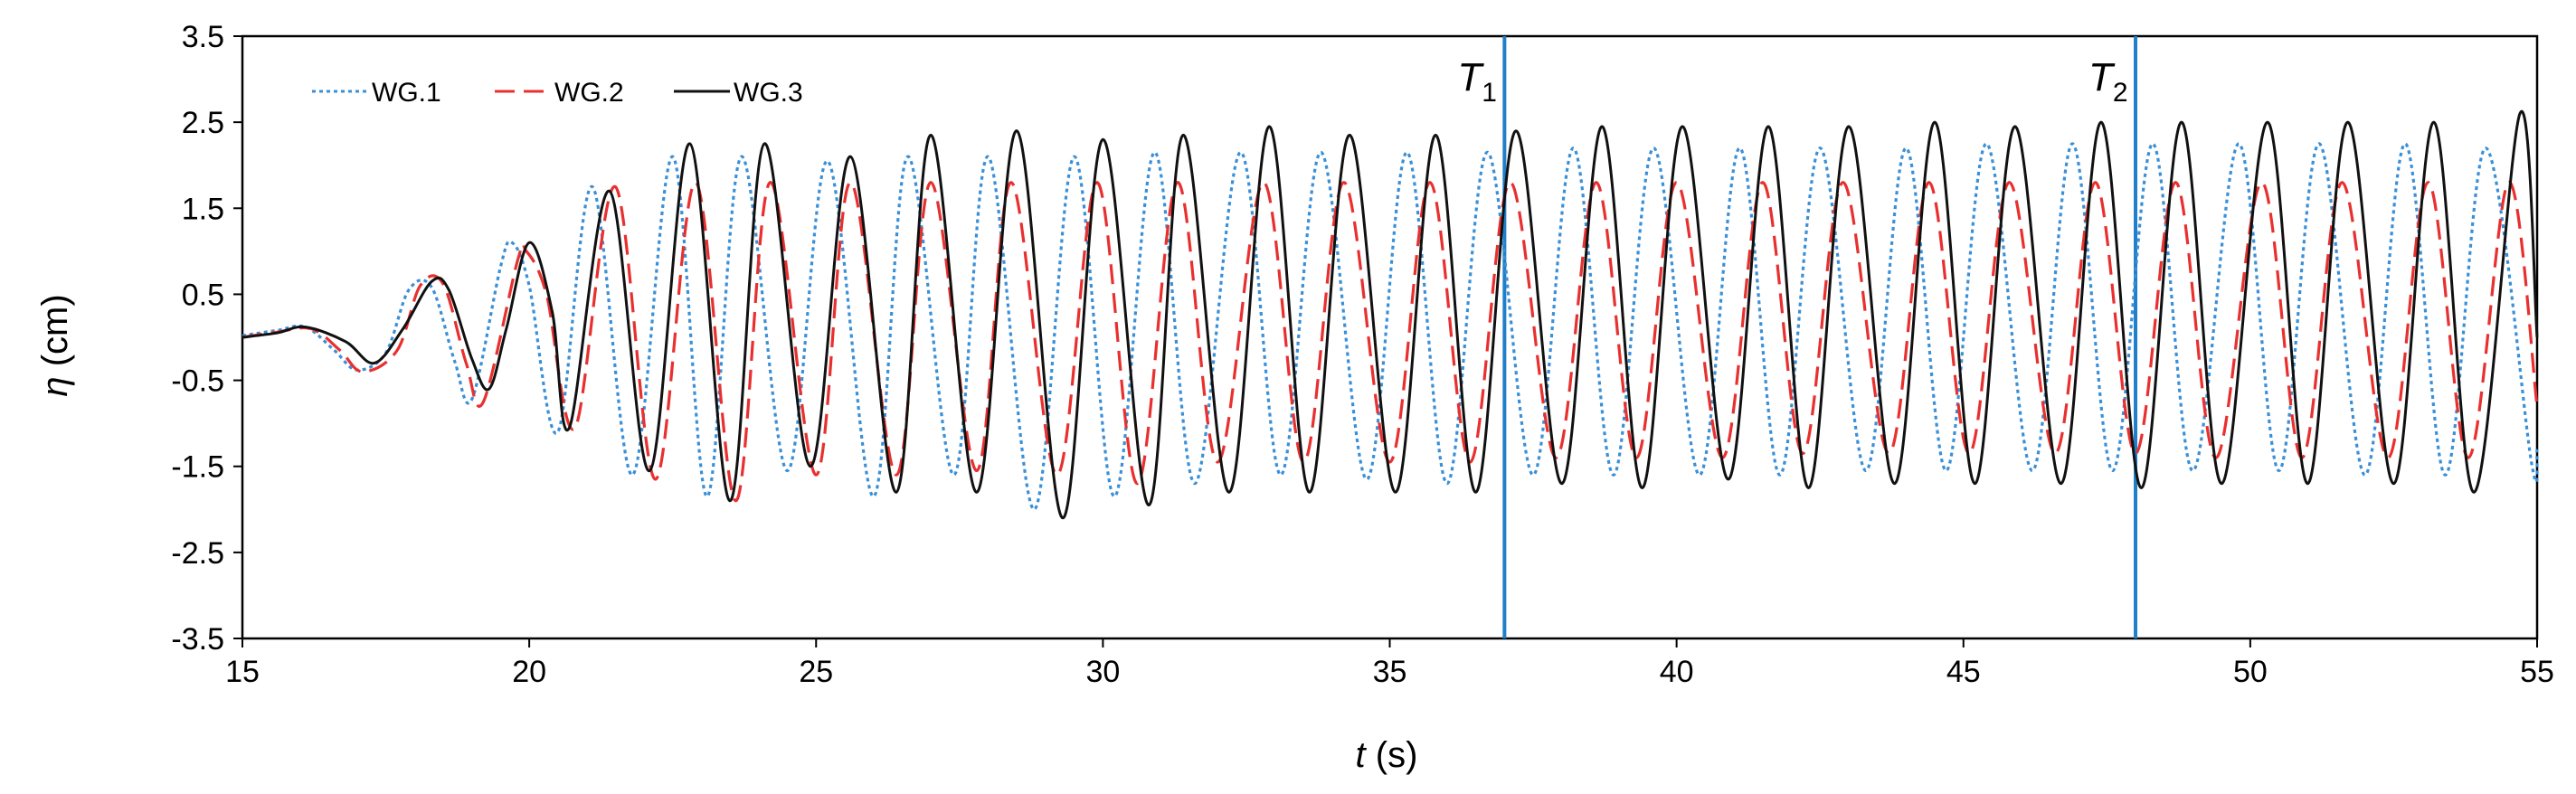  What do you see at coordinates (2250, 672) in the screenshot?
I see `x-tick-label: 50` at bounding box center [2250, 672].